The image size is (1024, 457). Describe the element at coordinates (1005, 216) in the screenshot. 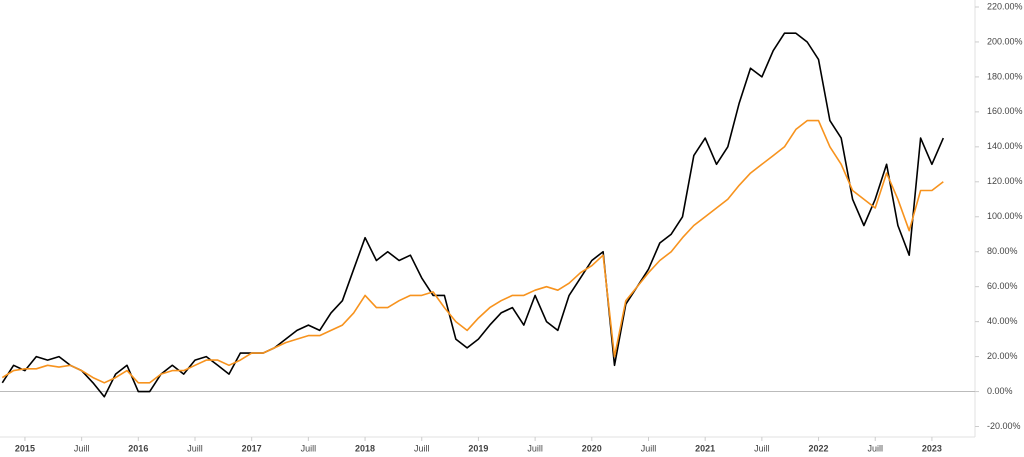

I see `y-tick-label: 100.00%` at that location.